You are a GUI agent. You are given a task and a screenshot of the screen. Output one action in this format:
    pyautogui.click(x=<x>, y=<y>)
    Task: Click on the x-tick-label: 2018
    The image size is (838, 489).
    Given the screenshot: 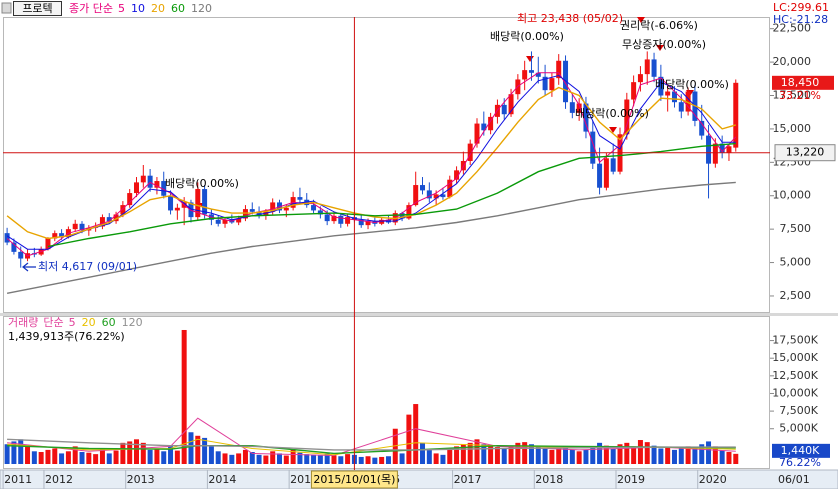 What is the action you would take?
    pyautogui.click(x=549, y=479)
    